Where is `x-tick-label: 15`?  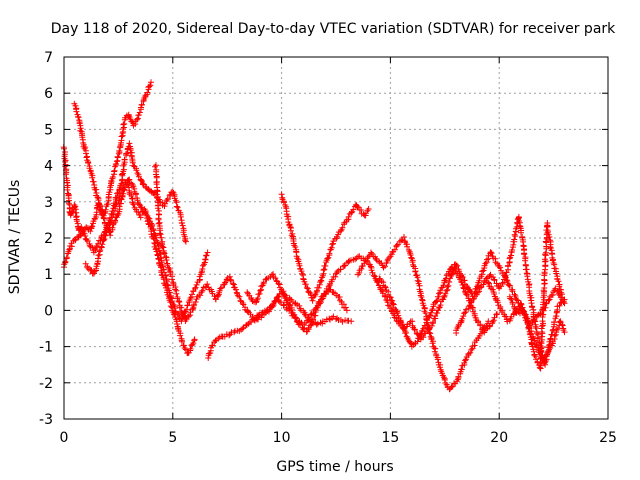
x-tick-label: 15 is located at coordinates (390, 438).